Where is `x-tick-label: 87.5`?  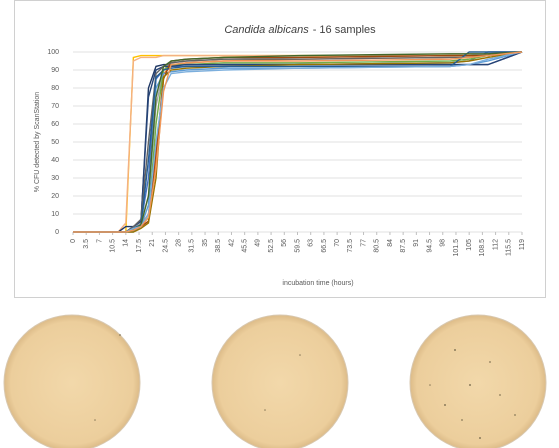 x-tick-label: 87.5 is located at coordinates (403, 246).